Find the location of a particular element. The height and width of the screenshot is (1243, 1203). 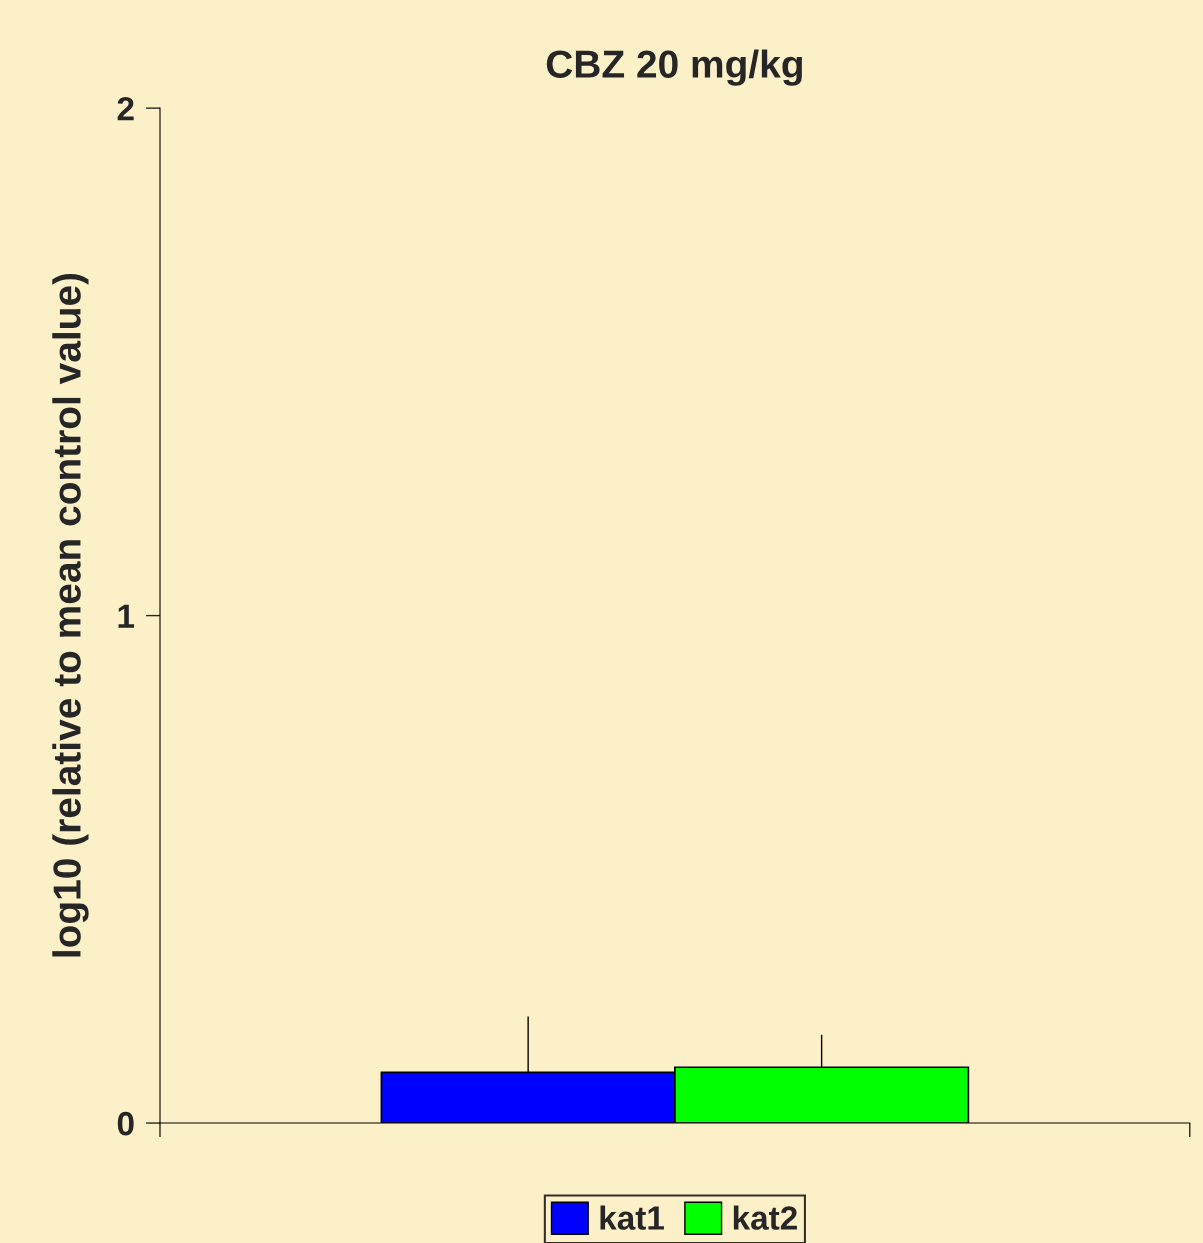

legend-label: kat1 is located at coordinates (632, 1217).